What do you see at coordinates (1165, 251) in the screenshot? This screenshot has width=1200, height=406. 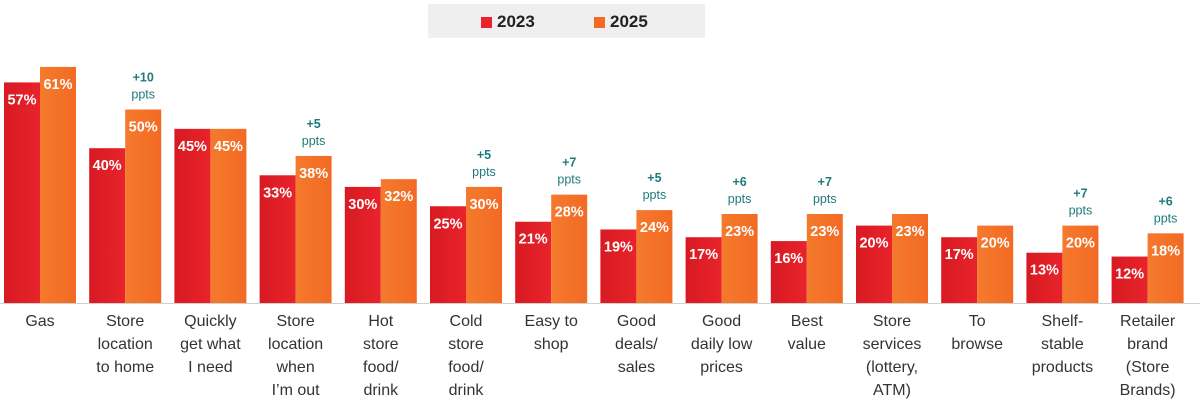 I see `data-label-2025-13: 18%` at bounding box center [1165, 251].